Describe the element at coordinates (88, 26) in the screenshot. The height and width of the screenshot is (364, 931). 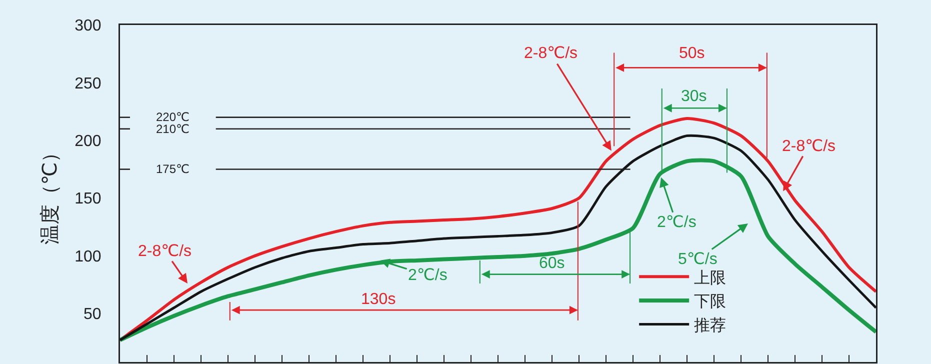
I see `y-tick-label: 300` at that location.